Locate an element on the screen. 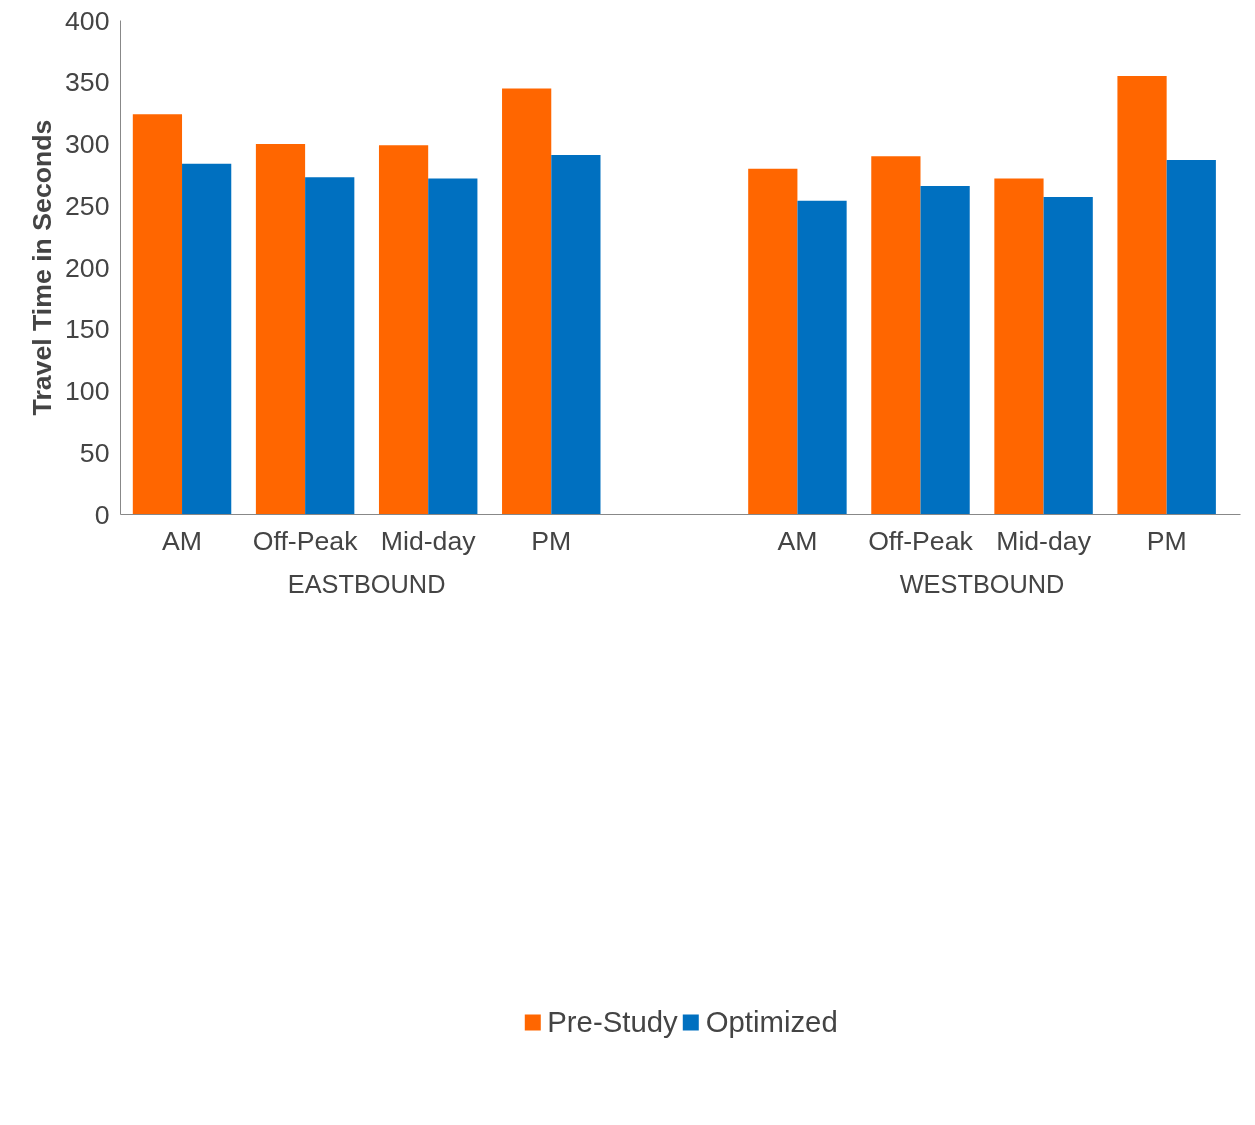 The width and height of the screenshot is (1255, 1125). legend-label: Pre-Study is located at coordinates (612, 1022).